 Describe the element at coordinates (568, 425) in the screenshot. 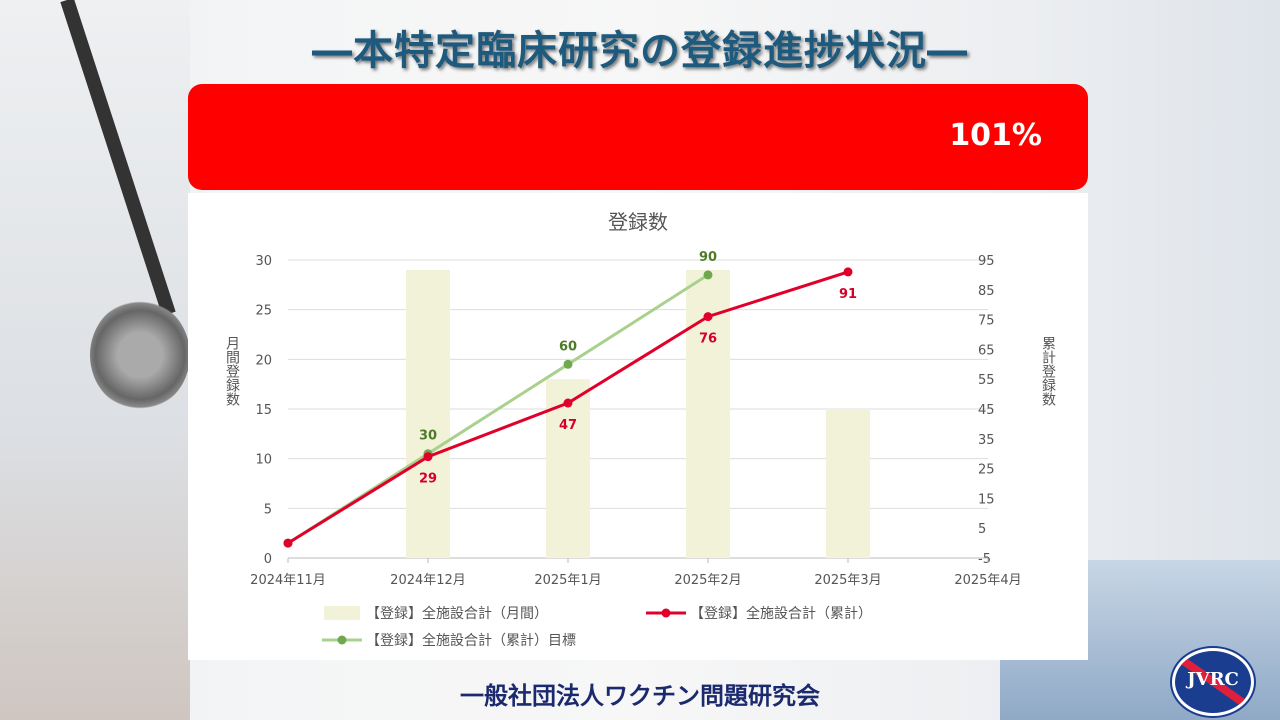

I see `data-label-cumulative: 47` at that location.